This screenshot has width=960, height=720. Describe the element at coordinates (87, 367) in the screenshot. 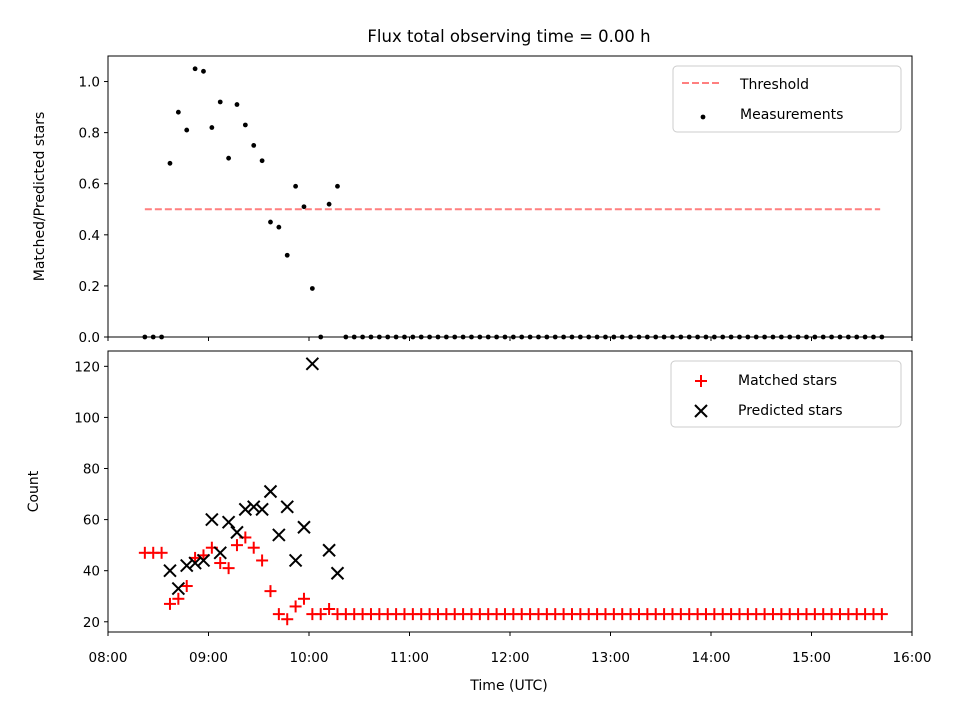

I see `y-tick-label: 120` at that location.